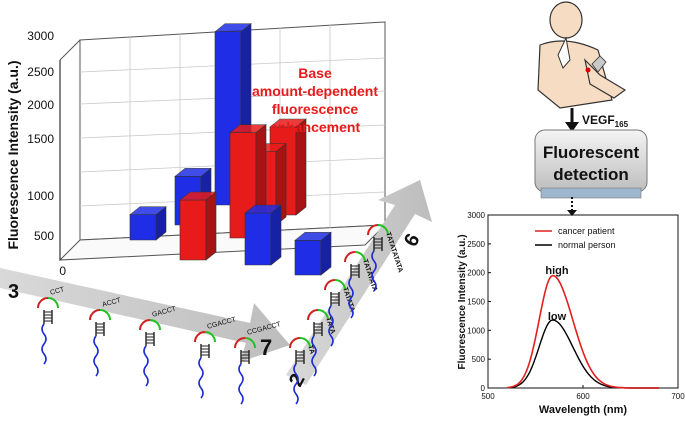 This screenshot has width=685, height=425. What do you see at coordinates (575, 74) in the screenshot?
I see `body-icon` at bounding box center [575, 74].